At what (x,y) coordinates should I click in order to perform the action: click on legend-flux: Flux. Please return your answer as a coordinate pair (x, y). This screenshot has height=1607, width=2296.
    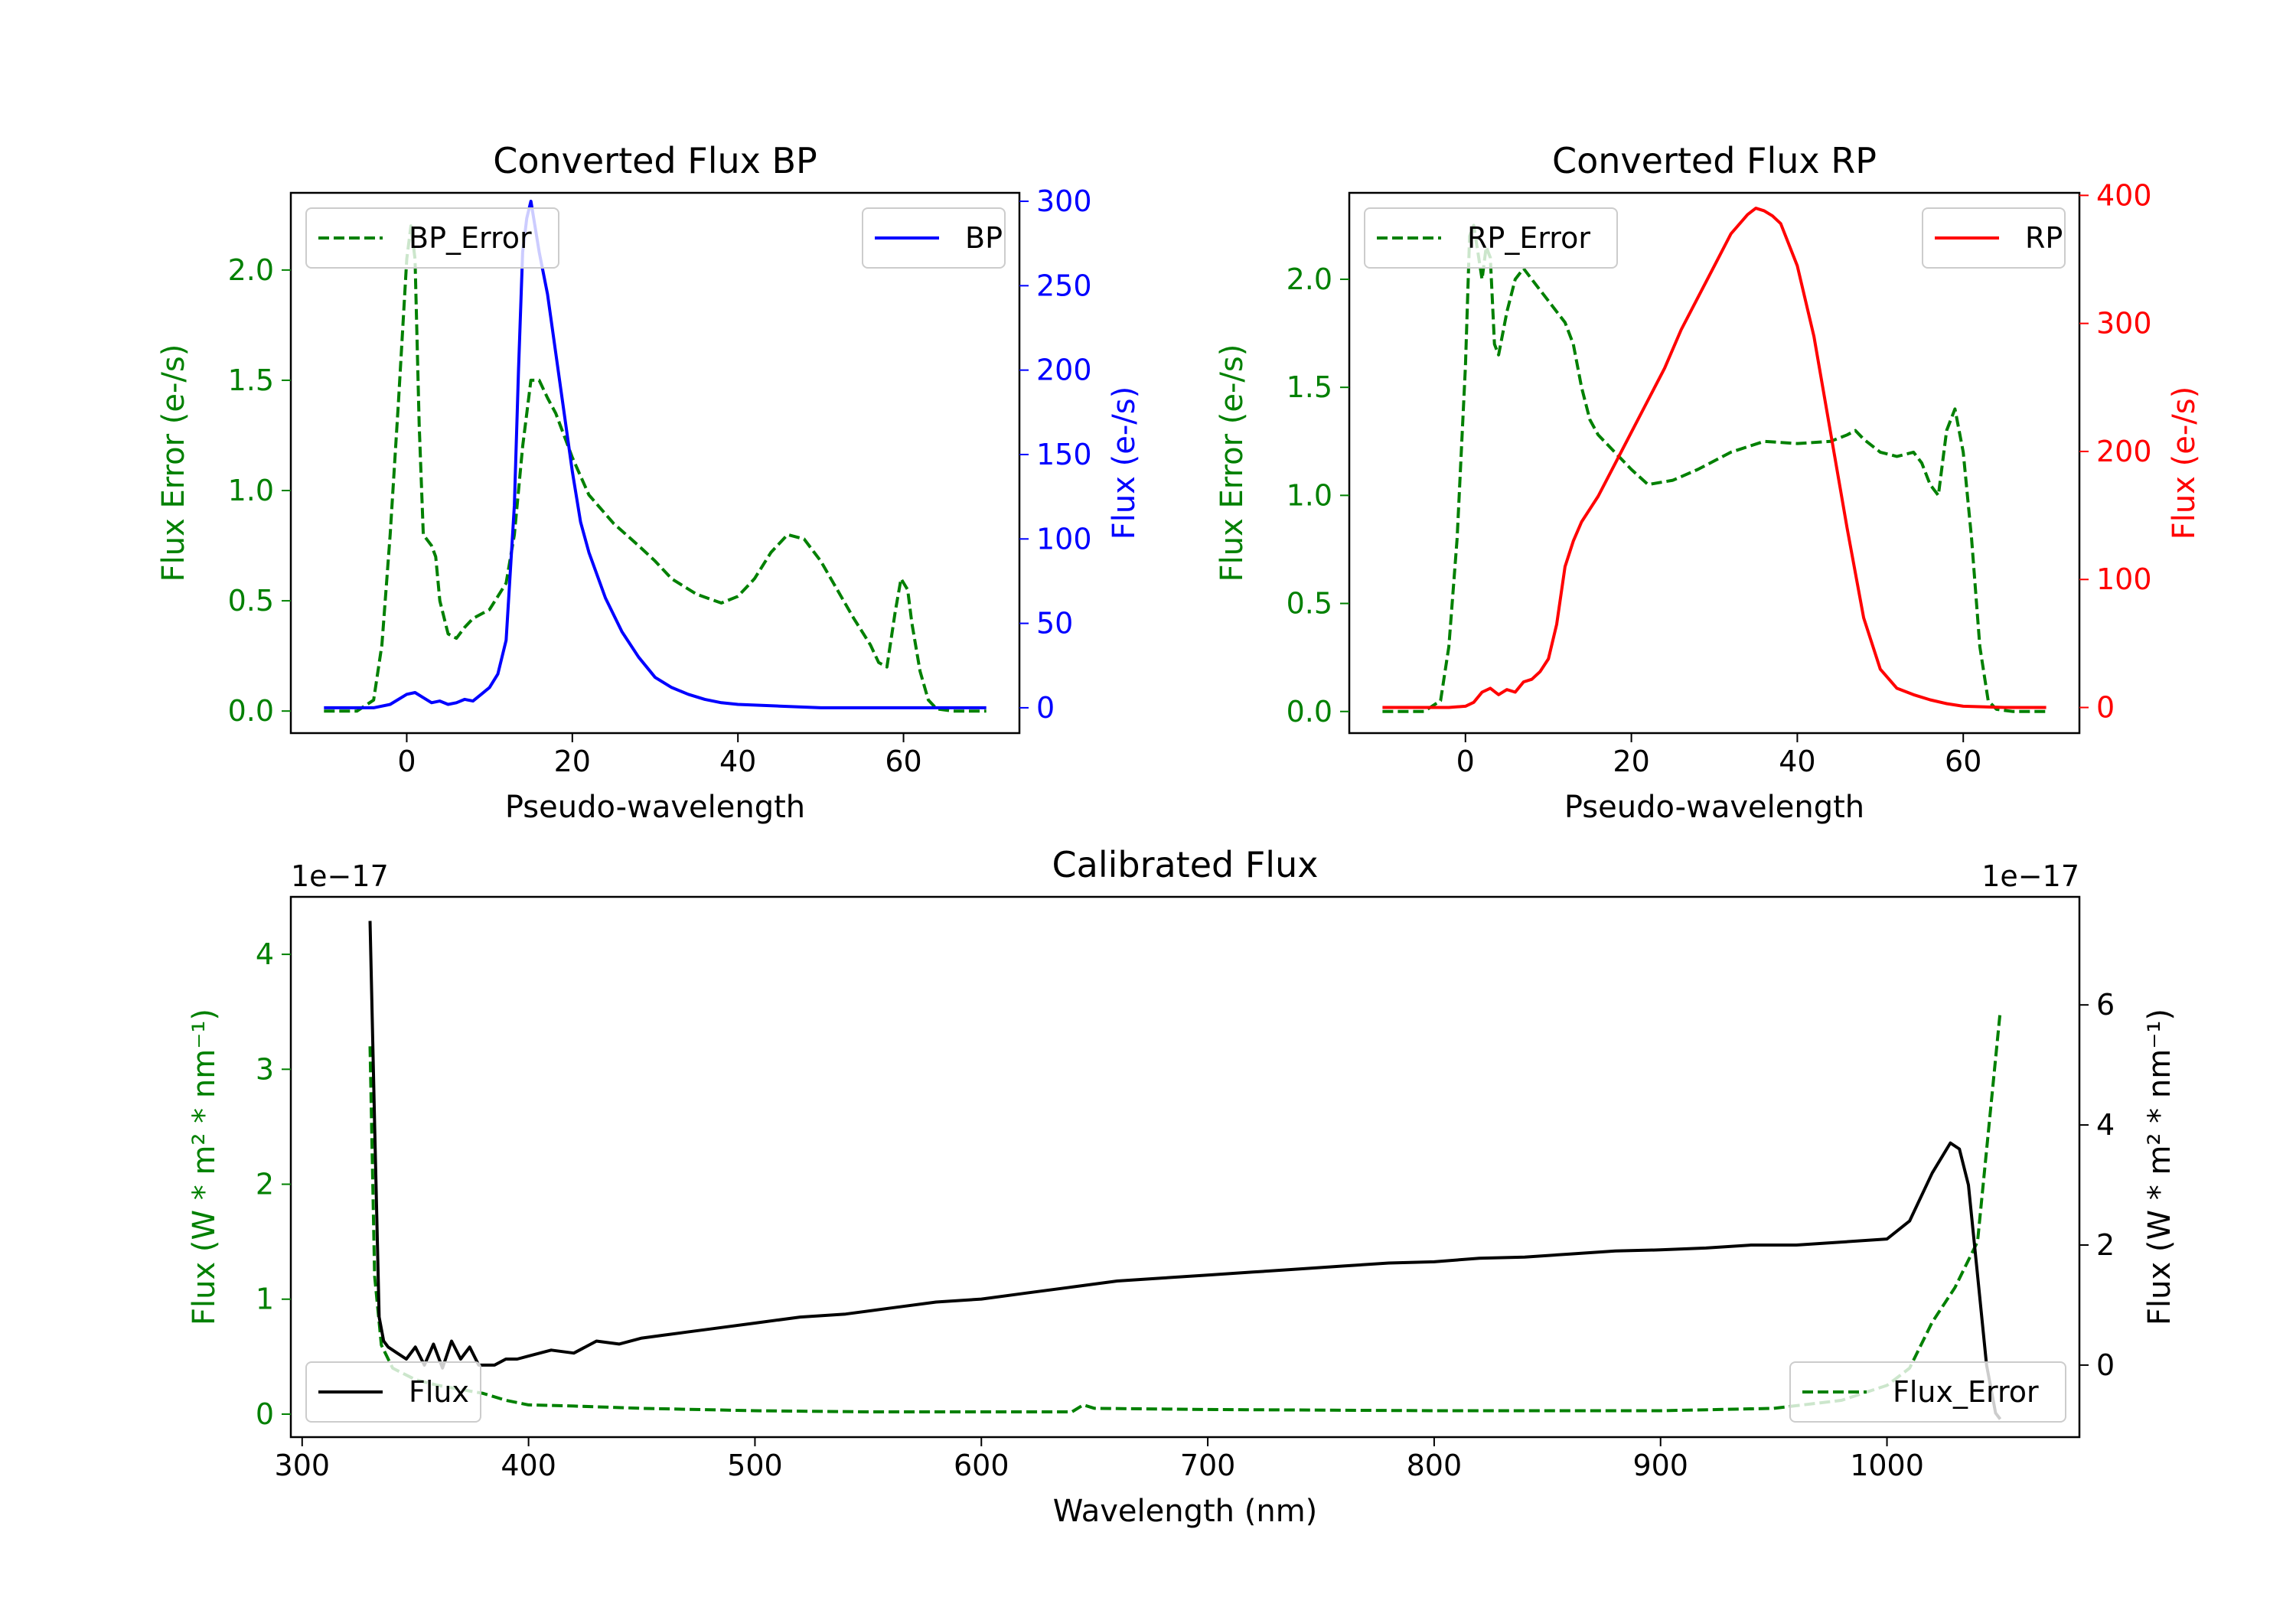
    Looking at the image, I should click on (393, 1392).